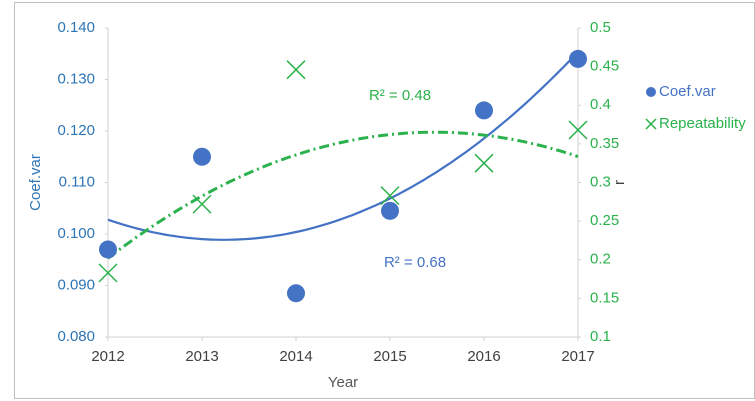 Image resolution: width=755 pixels, height=401 pixels. I want to click on x-tick-label: 2012, so click(107, 356).